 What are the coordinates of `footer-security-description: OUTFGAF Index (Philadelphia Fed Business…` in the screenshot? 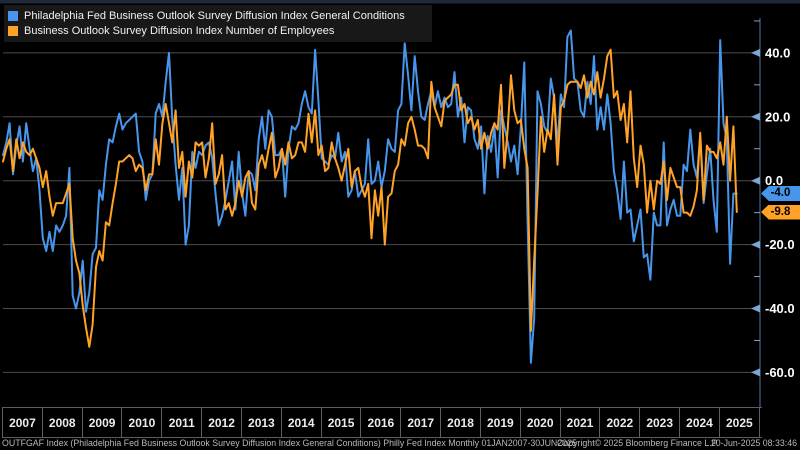 It's located at (289, 443).